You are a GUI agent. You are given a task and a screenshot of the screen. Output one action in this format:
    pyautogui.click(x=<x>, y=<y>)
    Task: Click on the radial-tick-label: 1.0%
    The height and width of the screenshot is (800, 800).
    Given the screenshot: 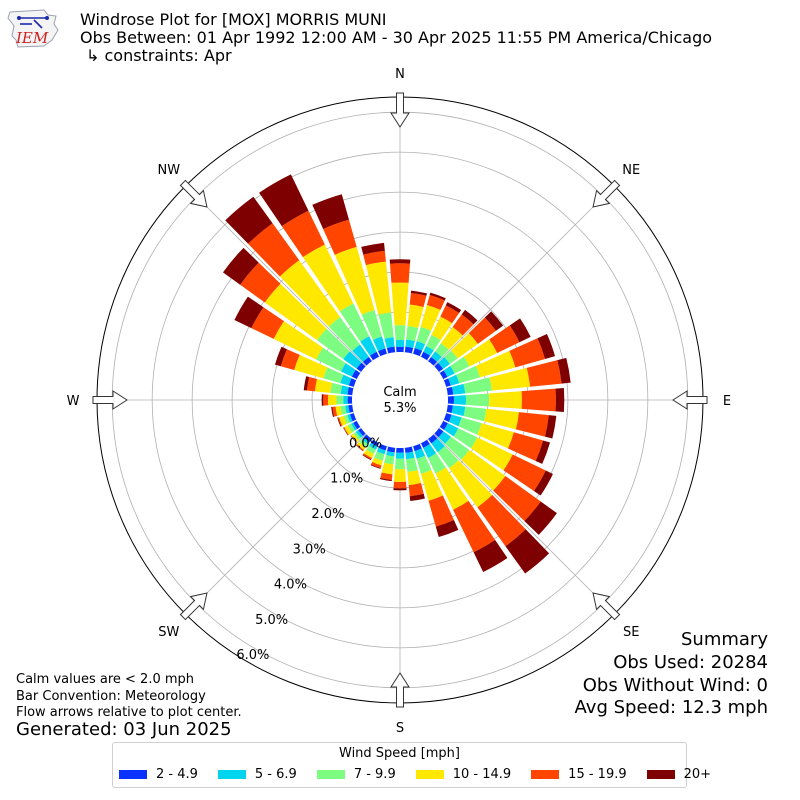 What is the action you would take?
    pyautogui.click(x=346, y=479)
    